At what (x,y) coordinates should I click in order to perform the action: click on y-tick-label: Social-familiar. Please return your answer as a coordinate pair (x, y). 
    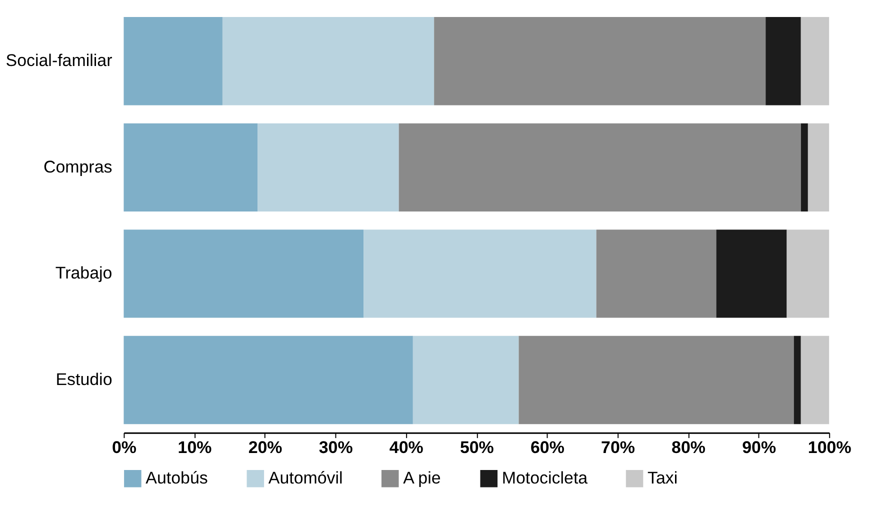
    Looking at the image, I should click on (59, 60).